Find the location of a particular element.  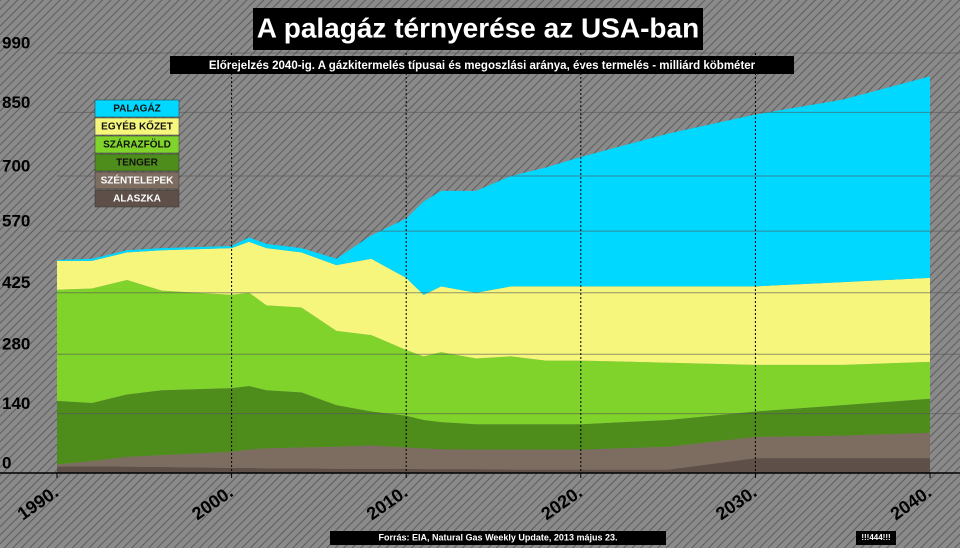

legend-label: PALAGÁZ is located at coordinates (137, 108).